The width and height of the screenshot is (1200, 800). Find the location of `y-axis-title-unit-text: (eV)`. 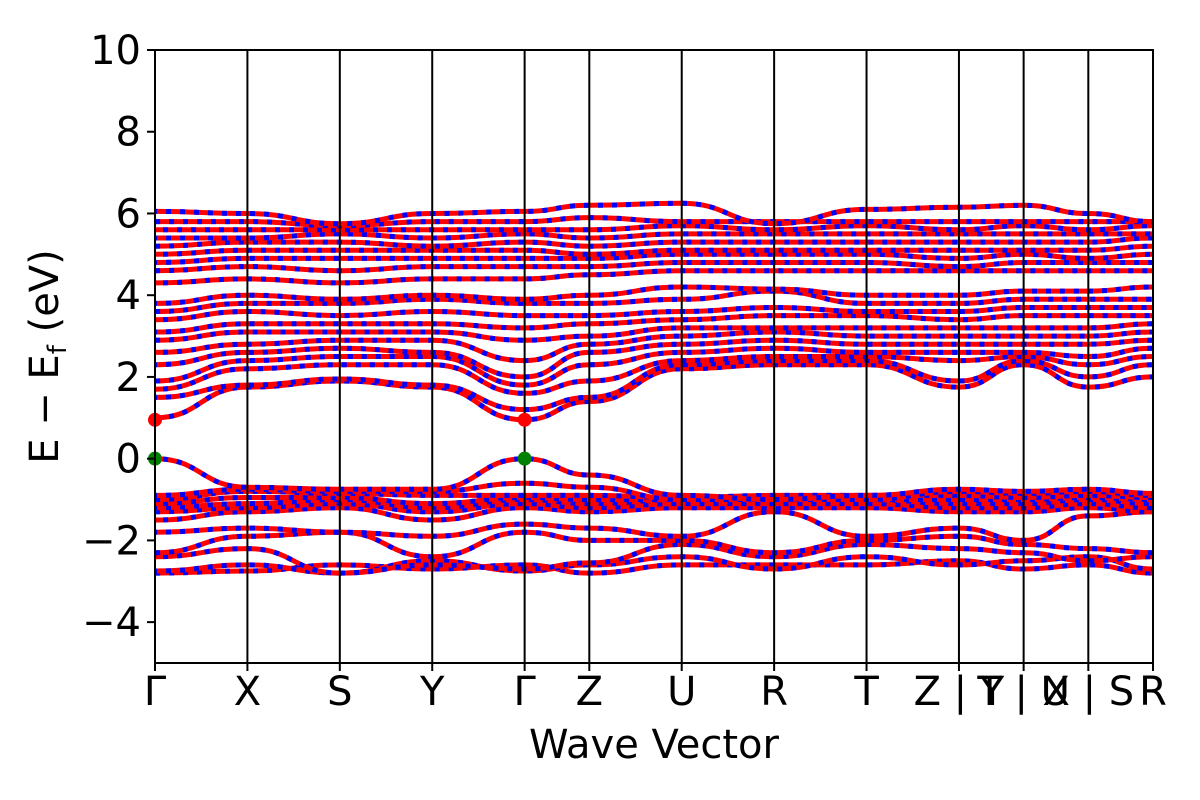

y-axis-title-unit-text: (eV) is located at coordinates (45, 290).